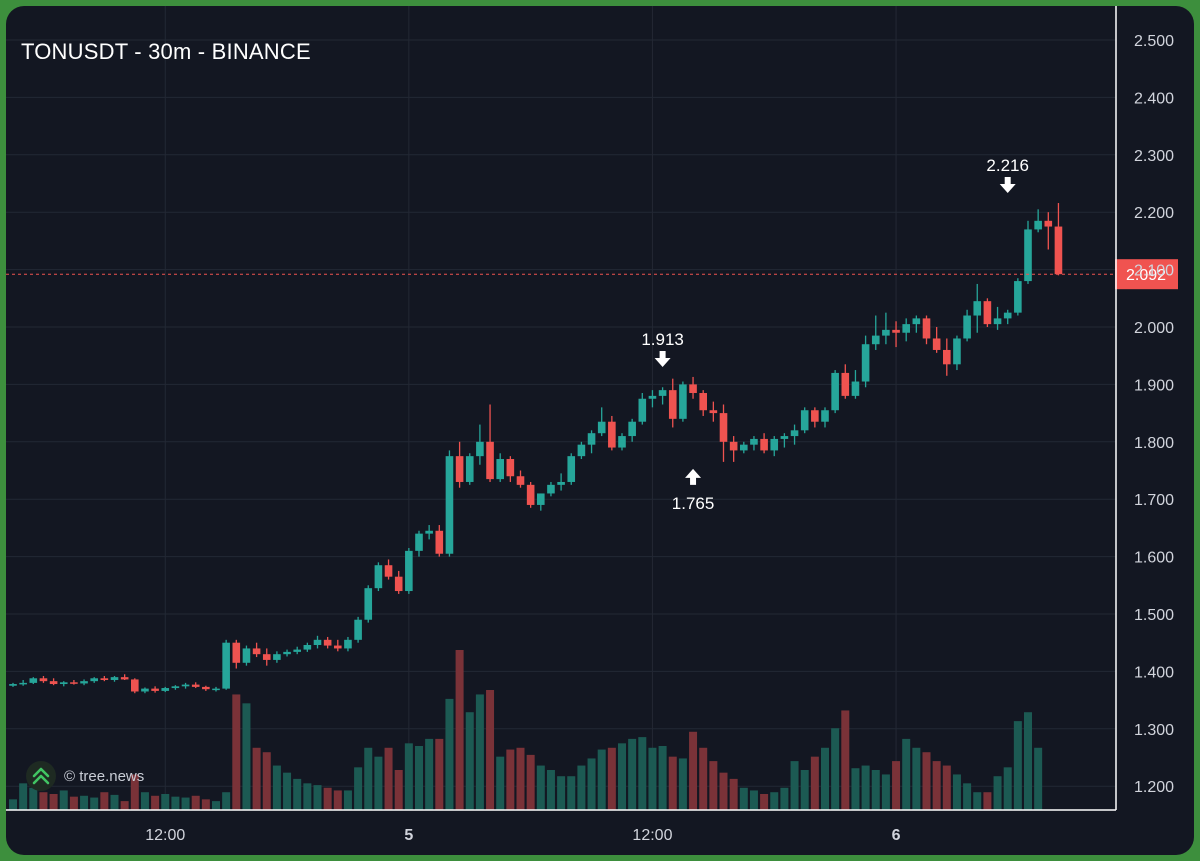 The image size is (1200, 861). I want to click on price-tick-label: 1.400, so click(1154, 672).